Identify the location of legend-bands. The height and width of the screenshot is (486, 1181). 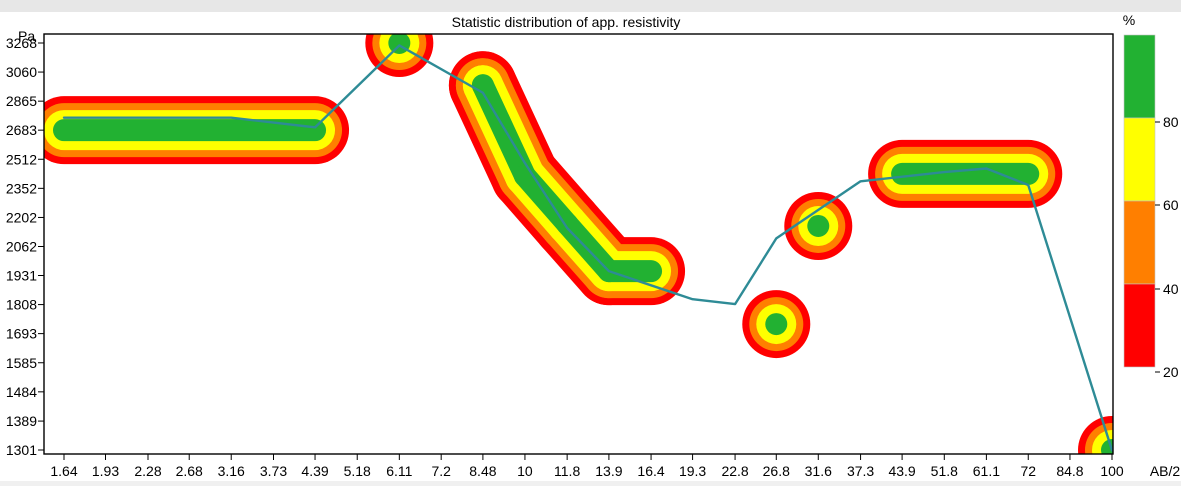
(1139, 201).